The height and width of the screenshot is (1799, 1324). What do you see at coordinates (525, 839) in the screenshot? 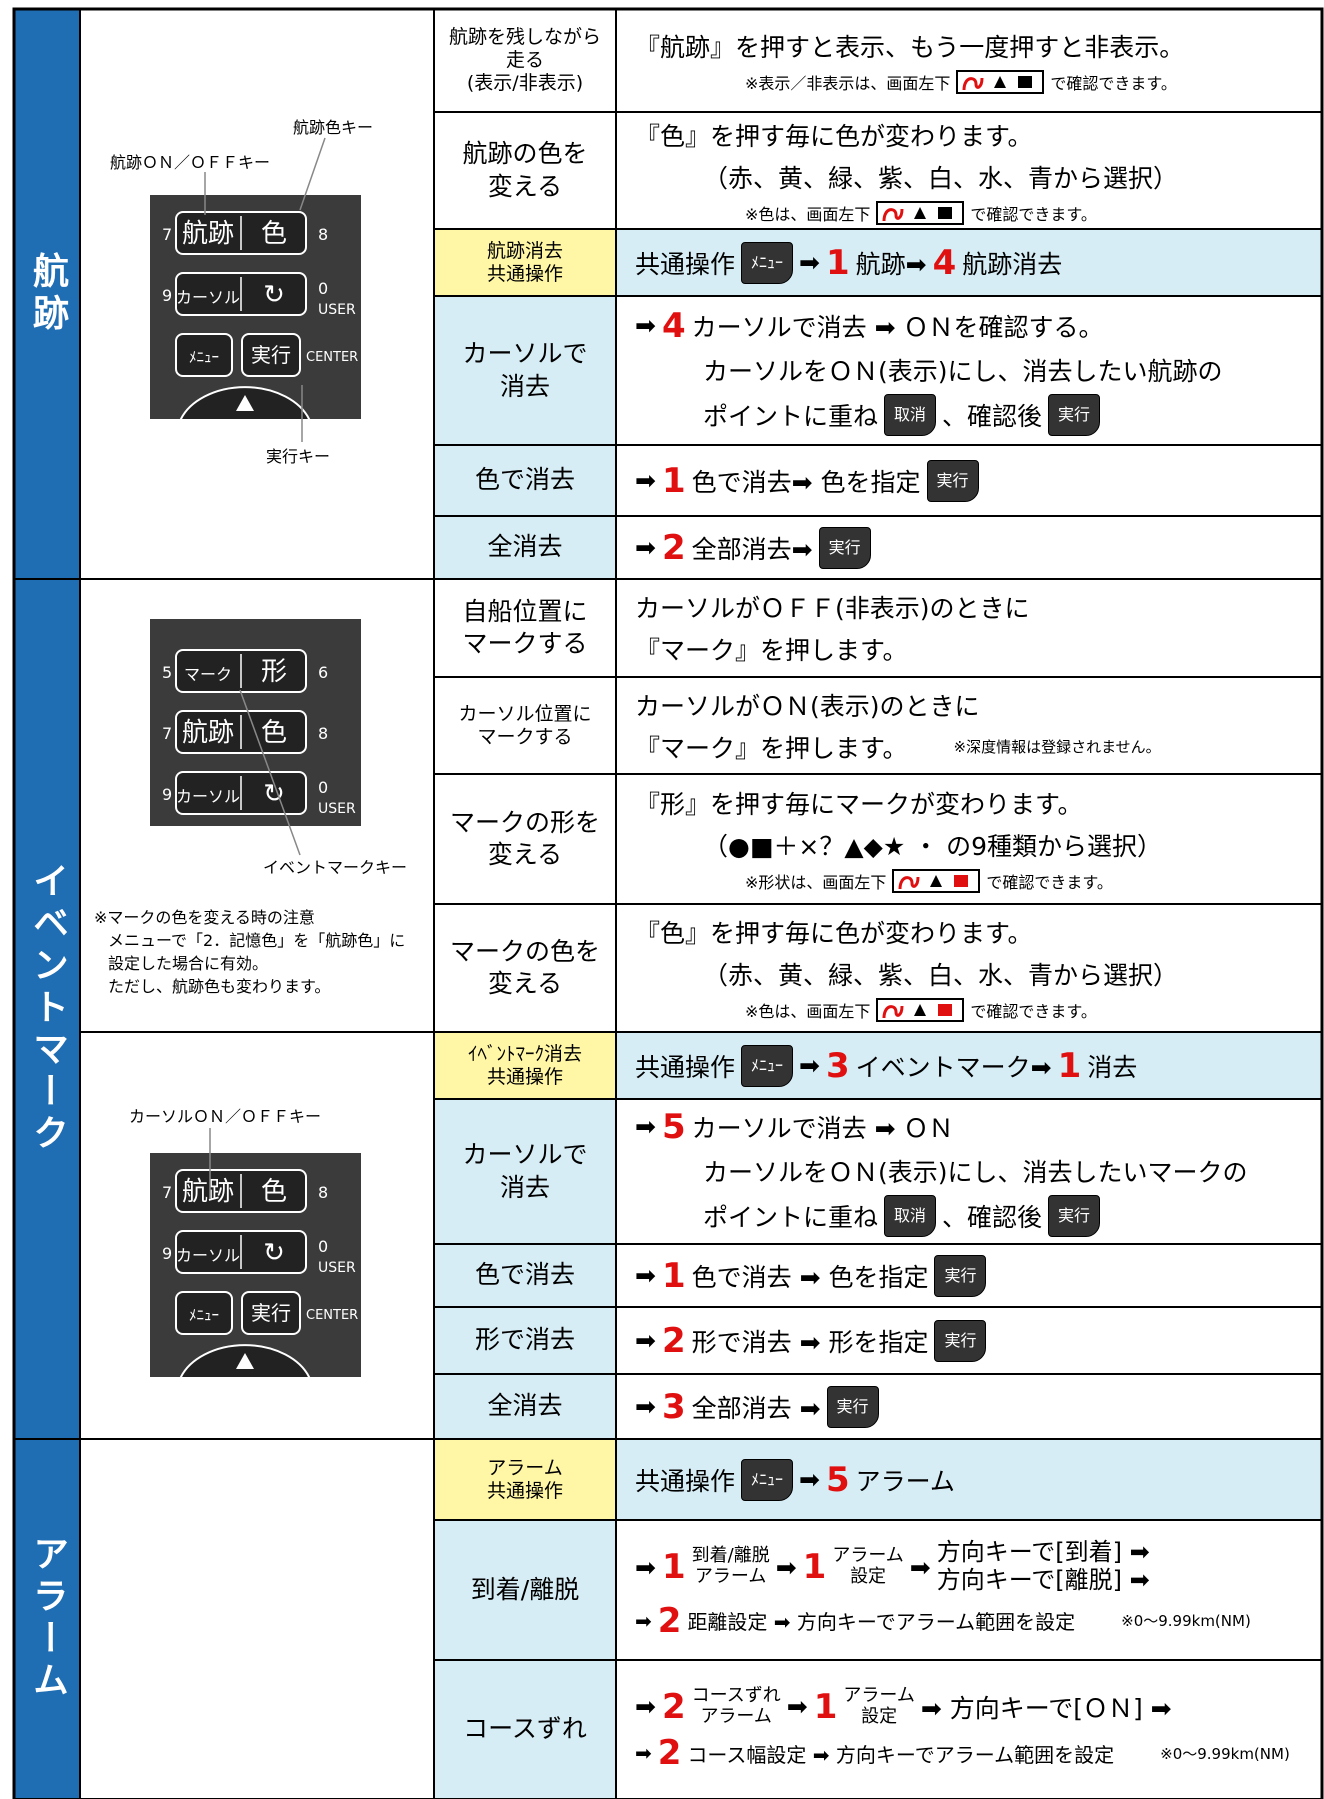
I see `row-label: マークの形を 変える` at bounding box center [525, 839].